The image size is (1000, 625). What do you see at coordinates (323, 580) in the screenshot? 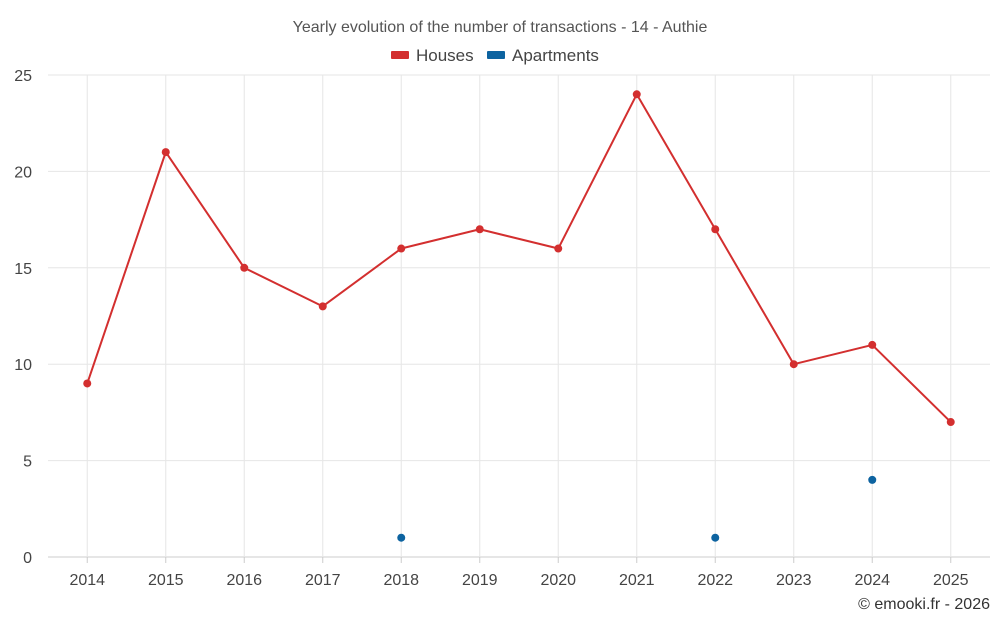
I see `x-tick-label: 2017` at bounding box center [323, 580].